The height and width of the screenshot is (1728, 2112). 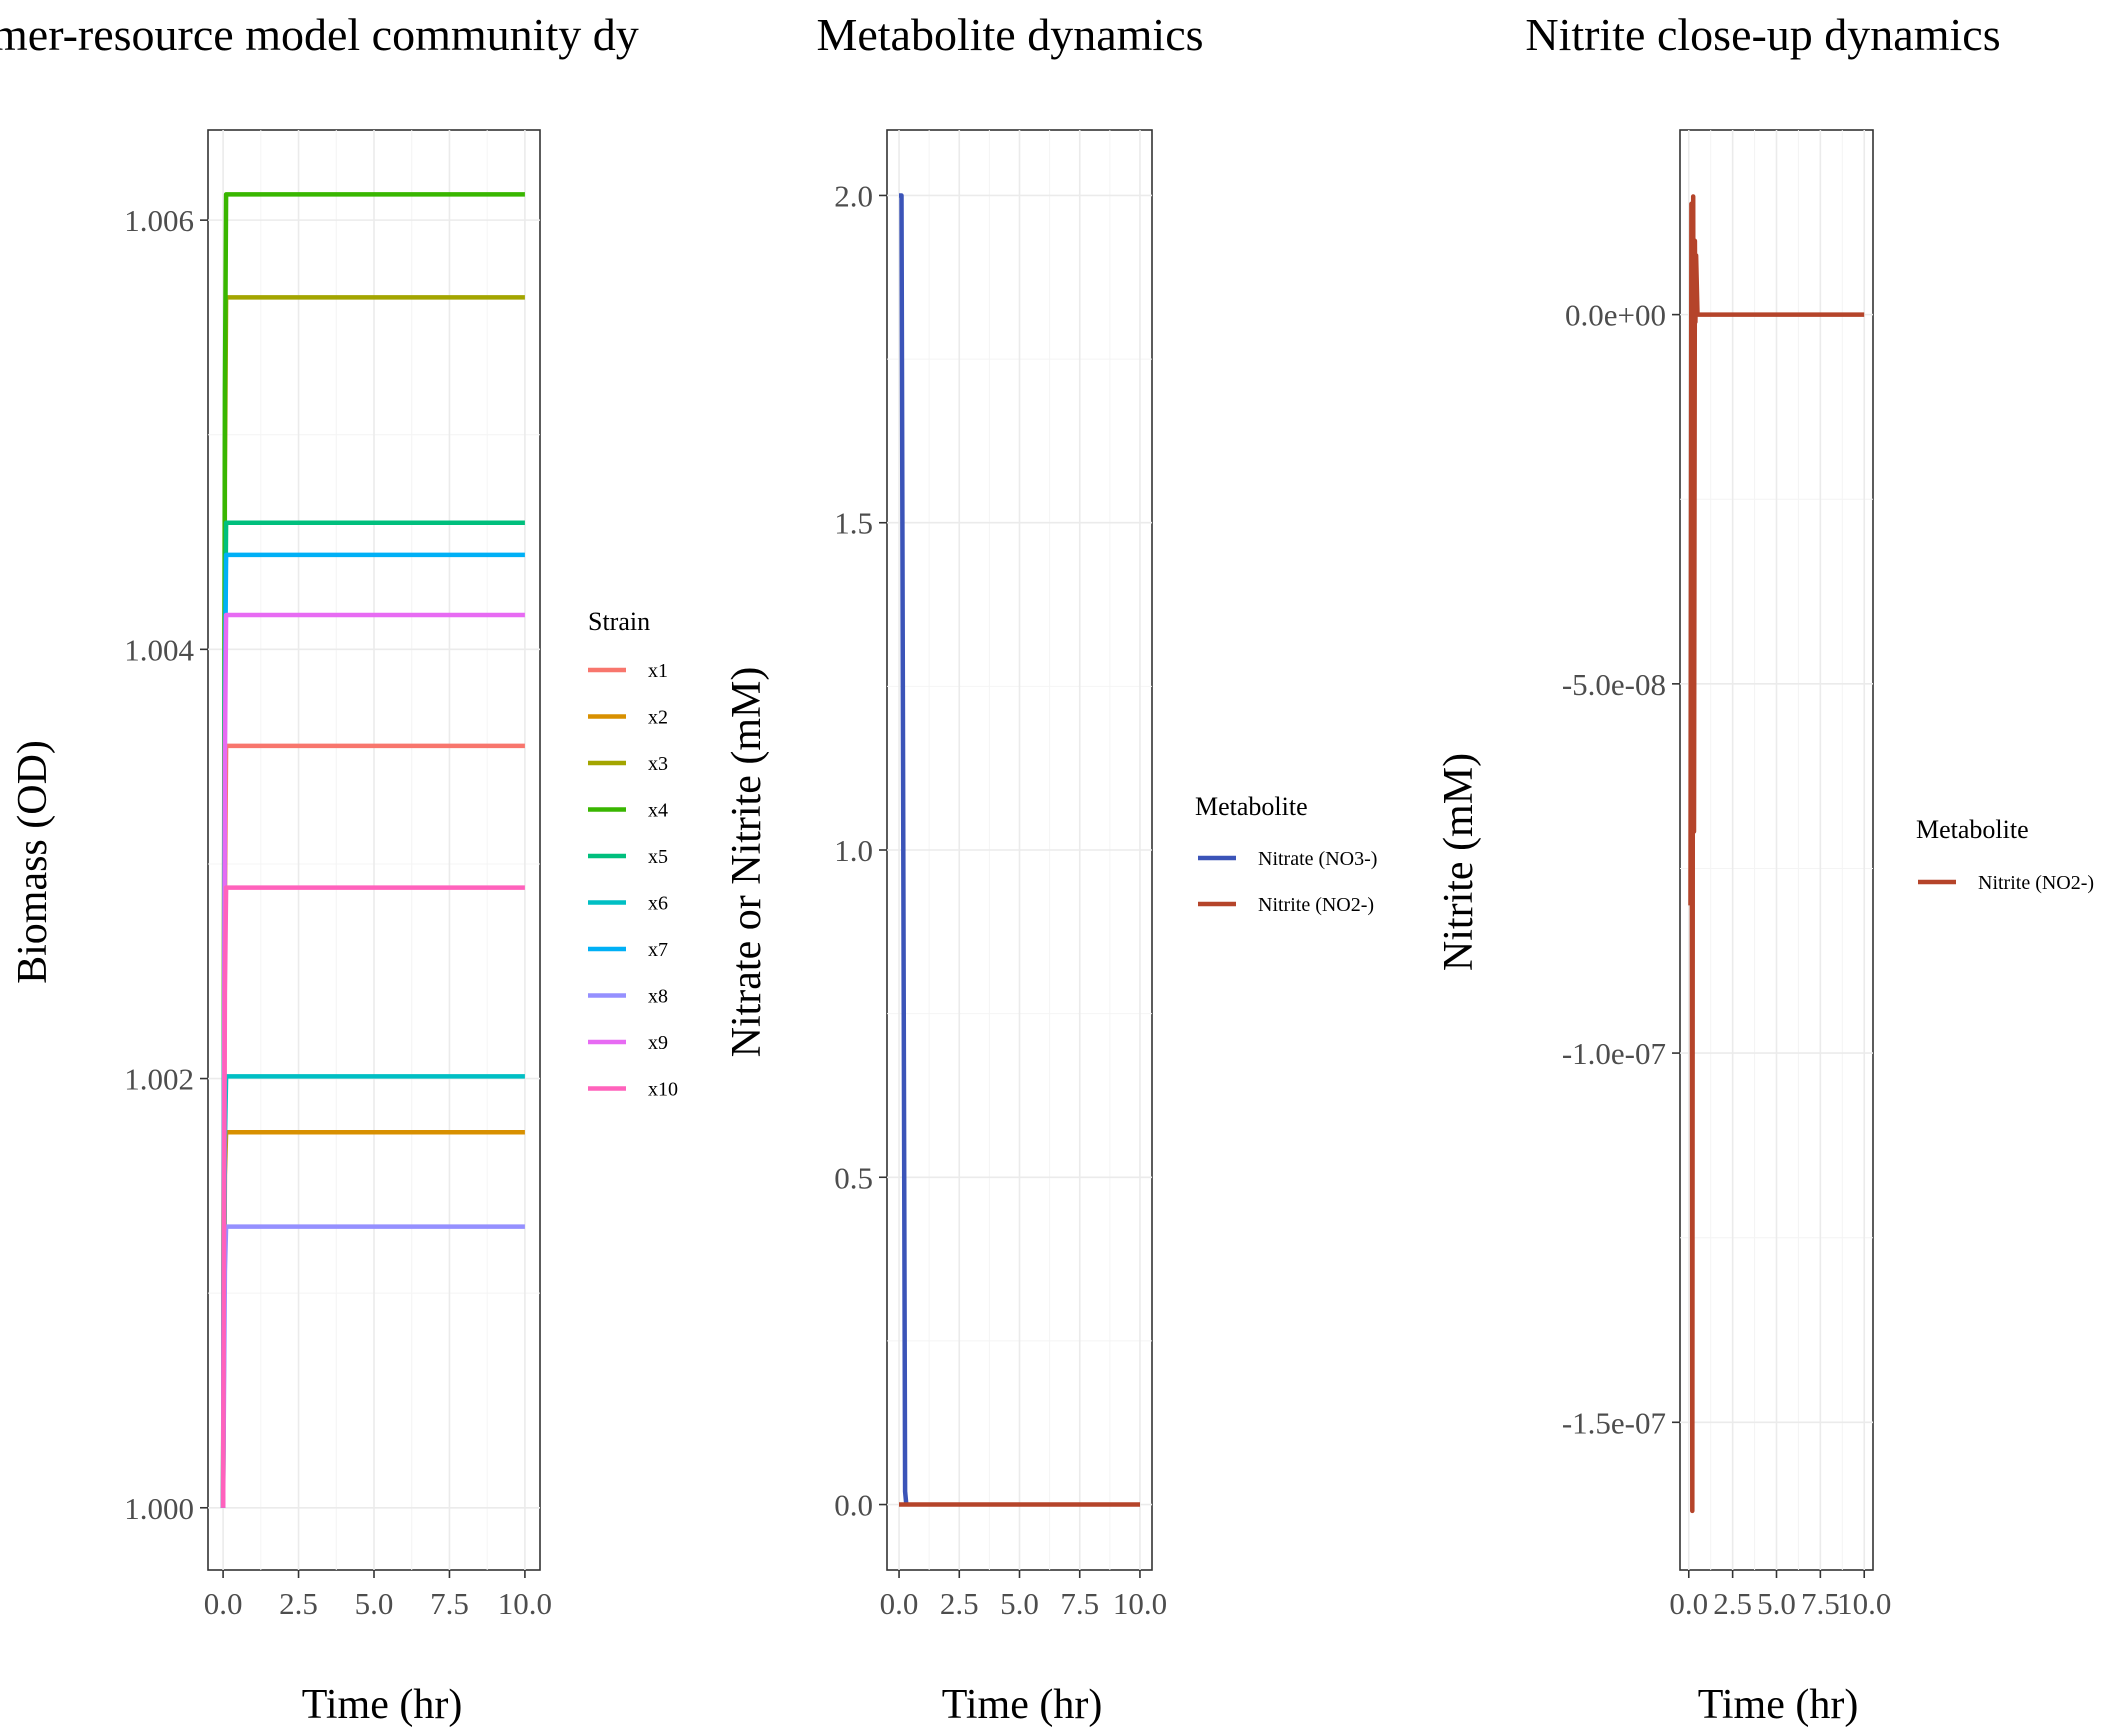 I want to click on legend-label: Nitrate (NO3-), so click(x=1317, y=859).